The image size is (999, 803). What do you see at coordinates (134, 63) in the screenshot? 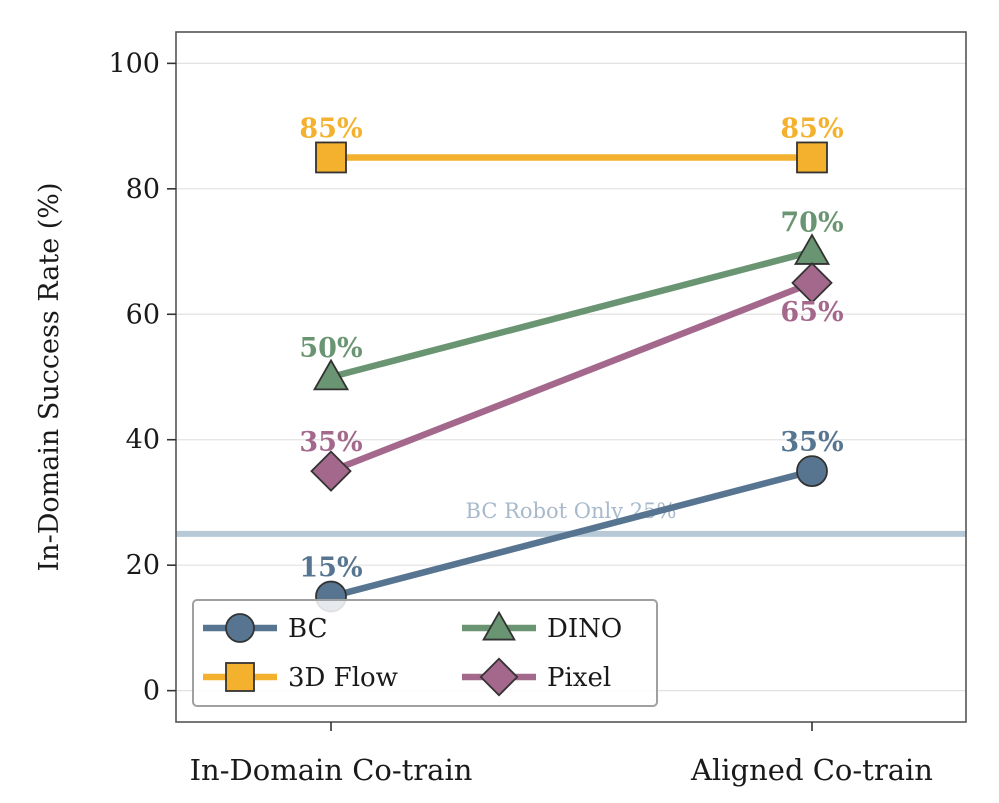
I see `y-tick-label: 100` at bounding box center [134, 63].